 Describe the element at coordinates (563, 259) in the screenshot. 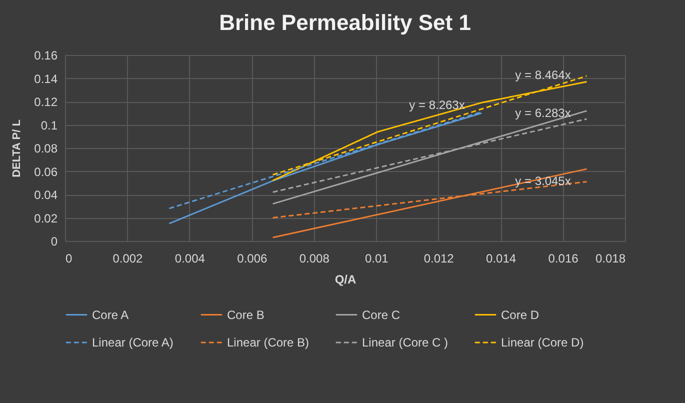

I see `x-tick-label: 0.016` at that location.